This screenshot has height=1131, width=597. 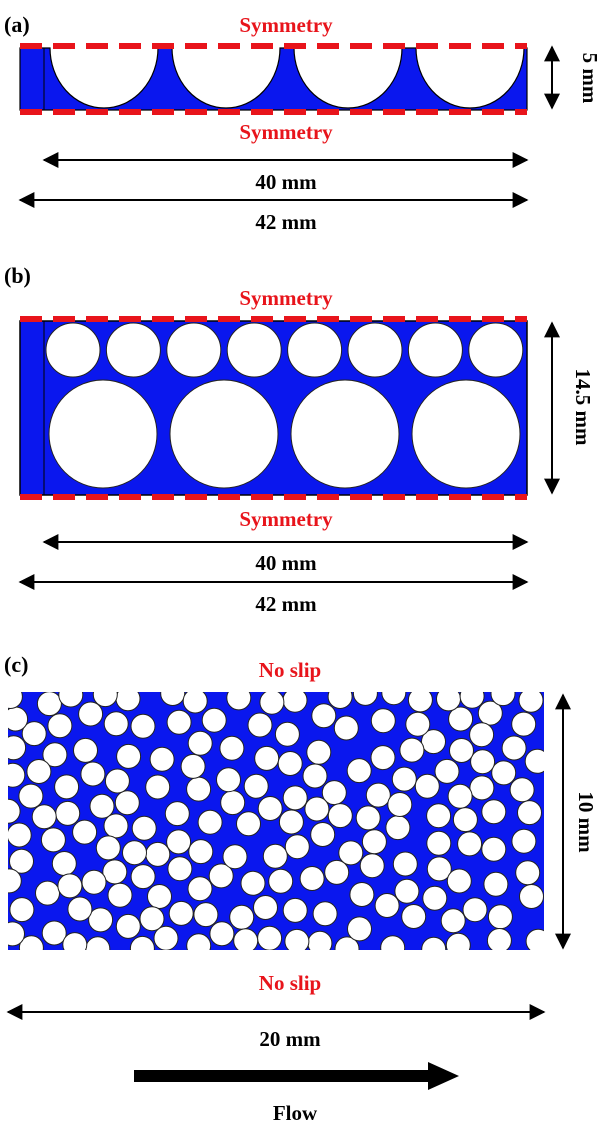 I want to click on panel-a-top-boundary-label: Symmetry, so click(x=286, y=25).